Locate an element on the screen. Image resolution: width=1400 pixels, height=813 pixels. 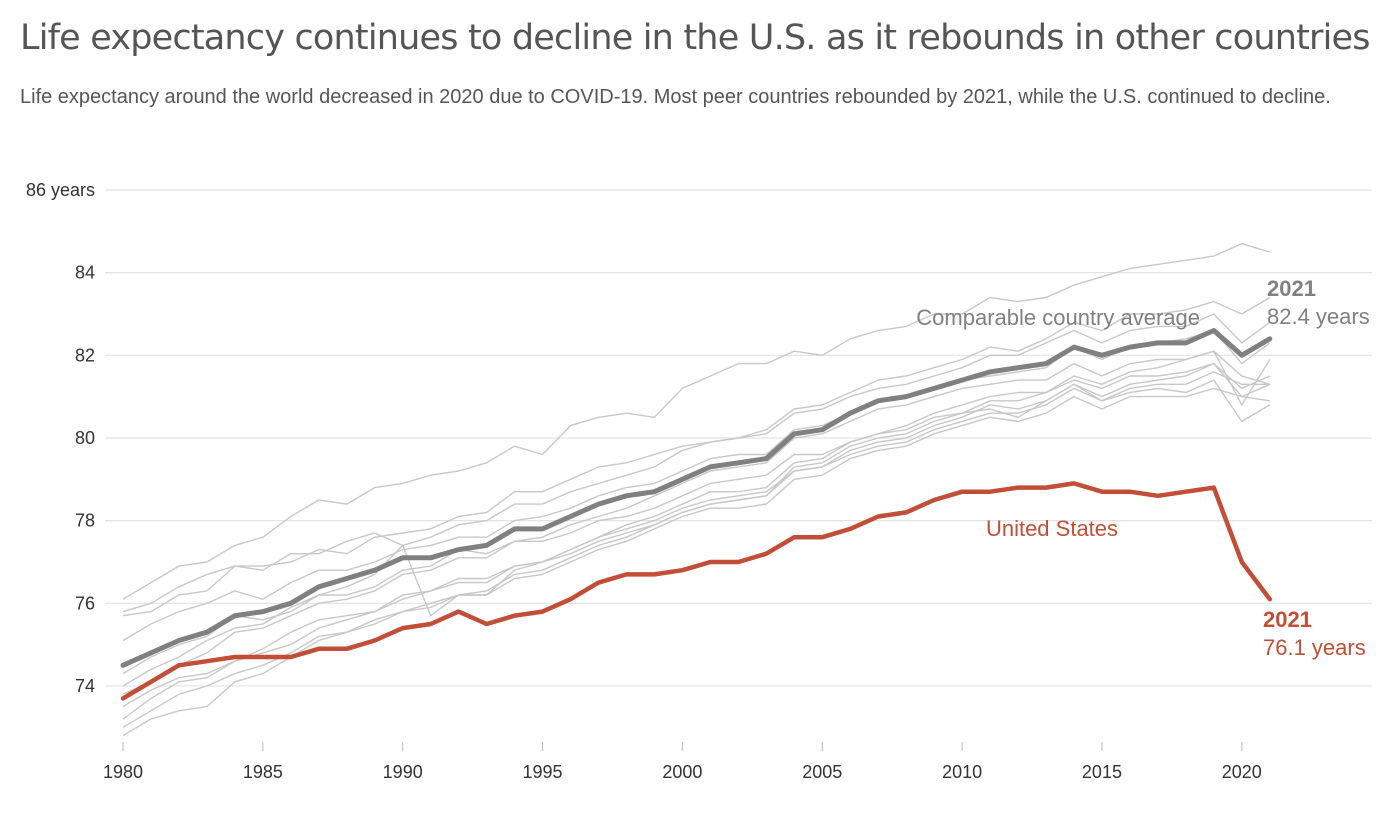
x-tick-label: 1995 is located at coordinates (543, 772).